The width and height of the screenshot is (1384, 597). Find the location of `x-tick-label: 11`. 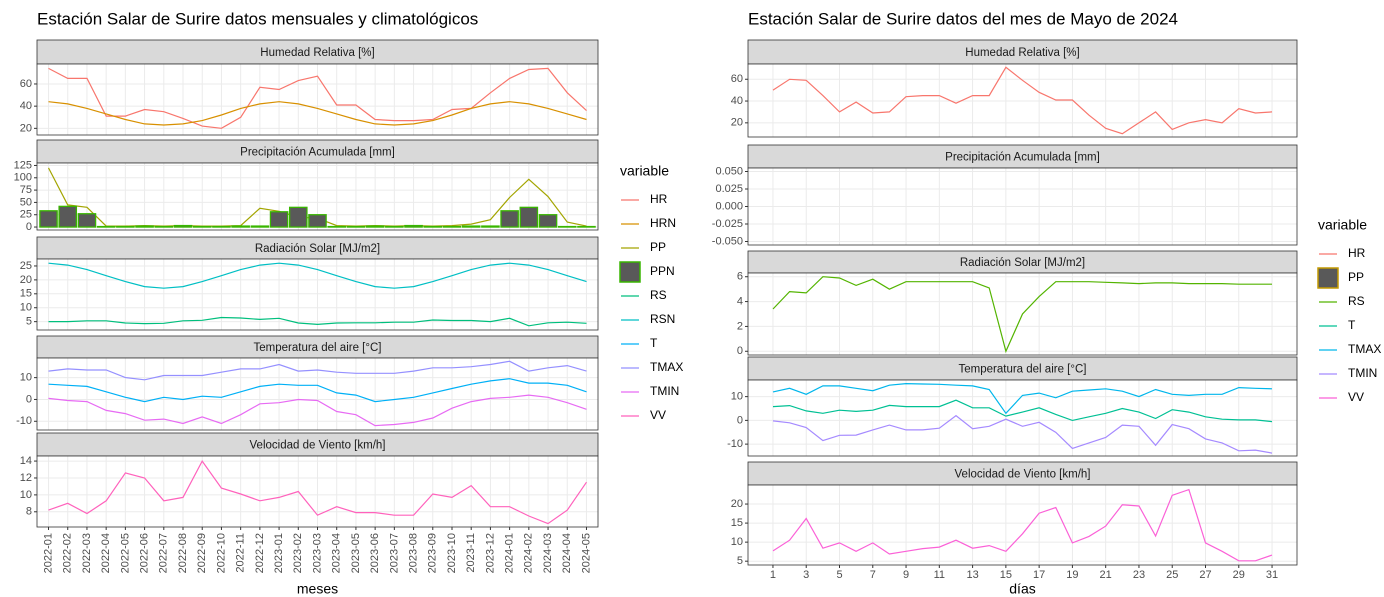

x-tick-label: 11 is located at coordinates (939, 575).